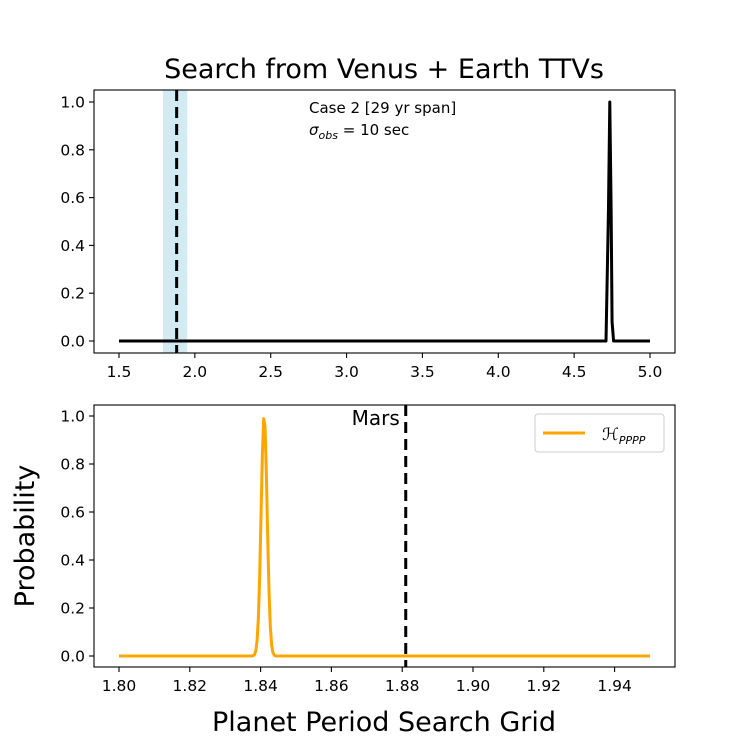 This screenshot has height=750, width=750. I want to click on top-x-tick-label: 5.0, so click(650, 372).